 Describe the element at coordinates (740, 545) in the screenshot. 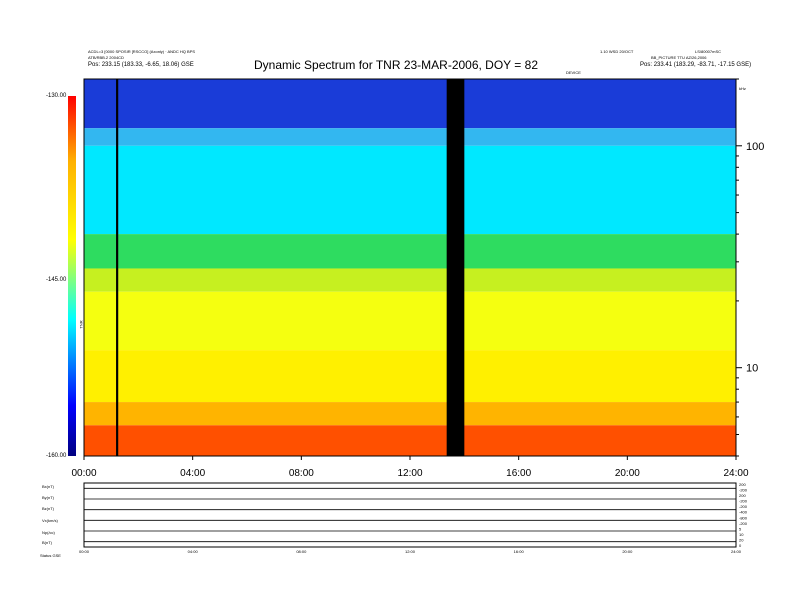

I see `lower-right-tick-11: 0` at that location.